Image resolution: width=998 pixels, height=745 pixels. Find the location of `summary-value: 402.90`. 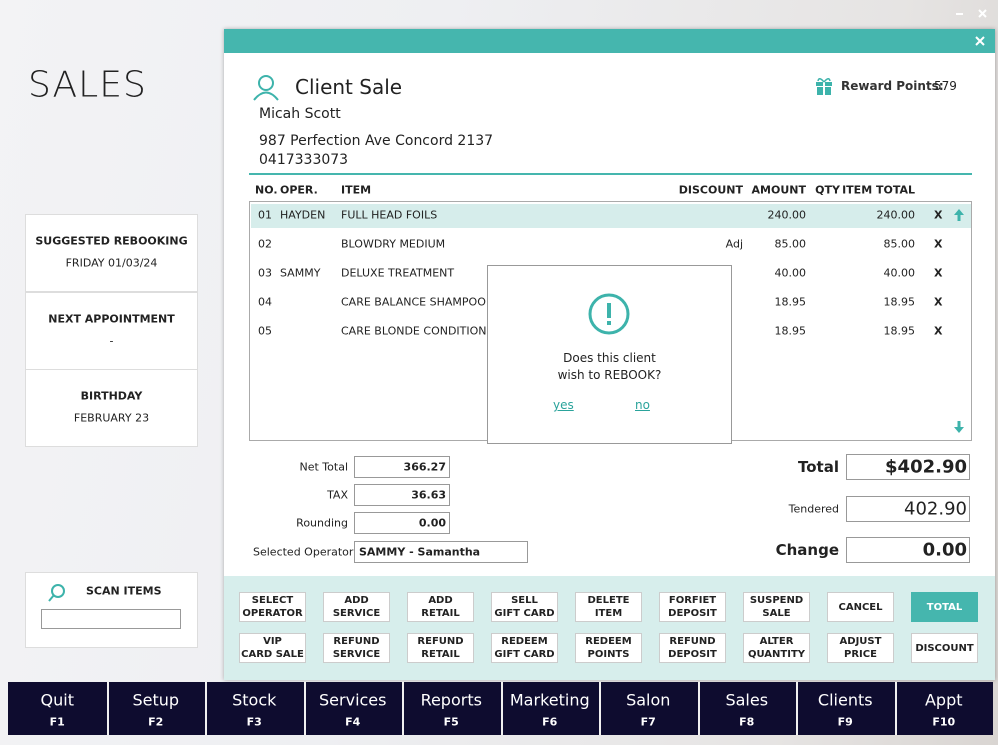

summary-value: 402.90 is located at coordinates (935, 509).